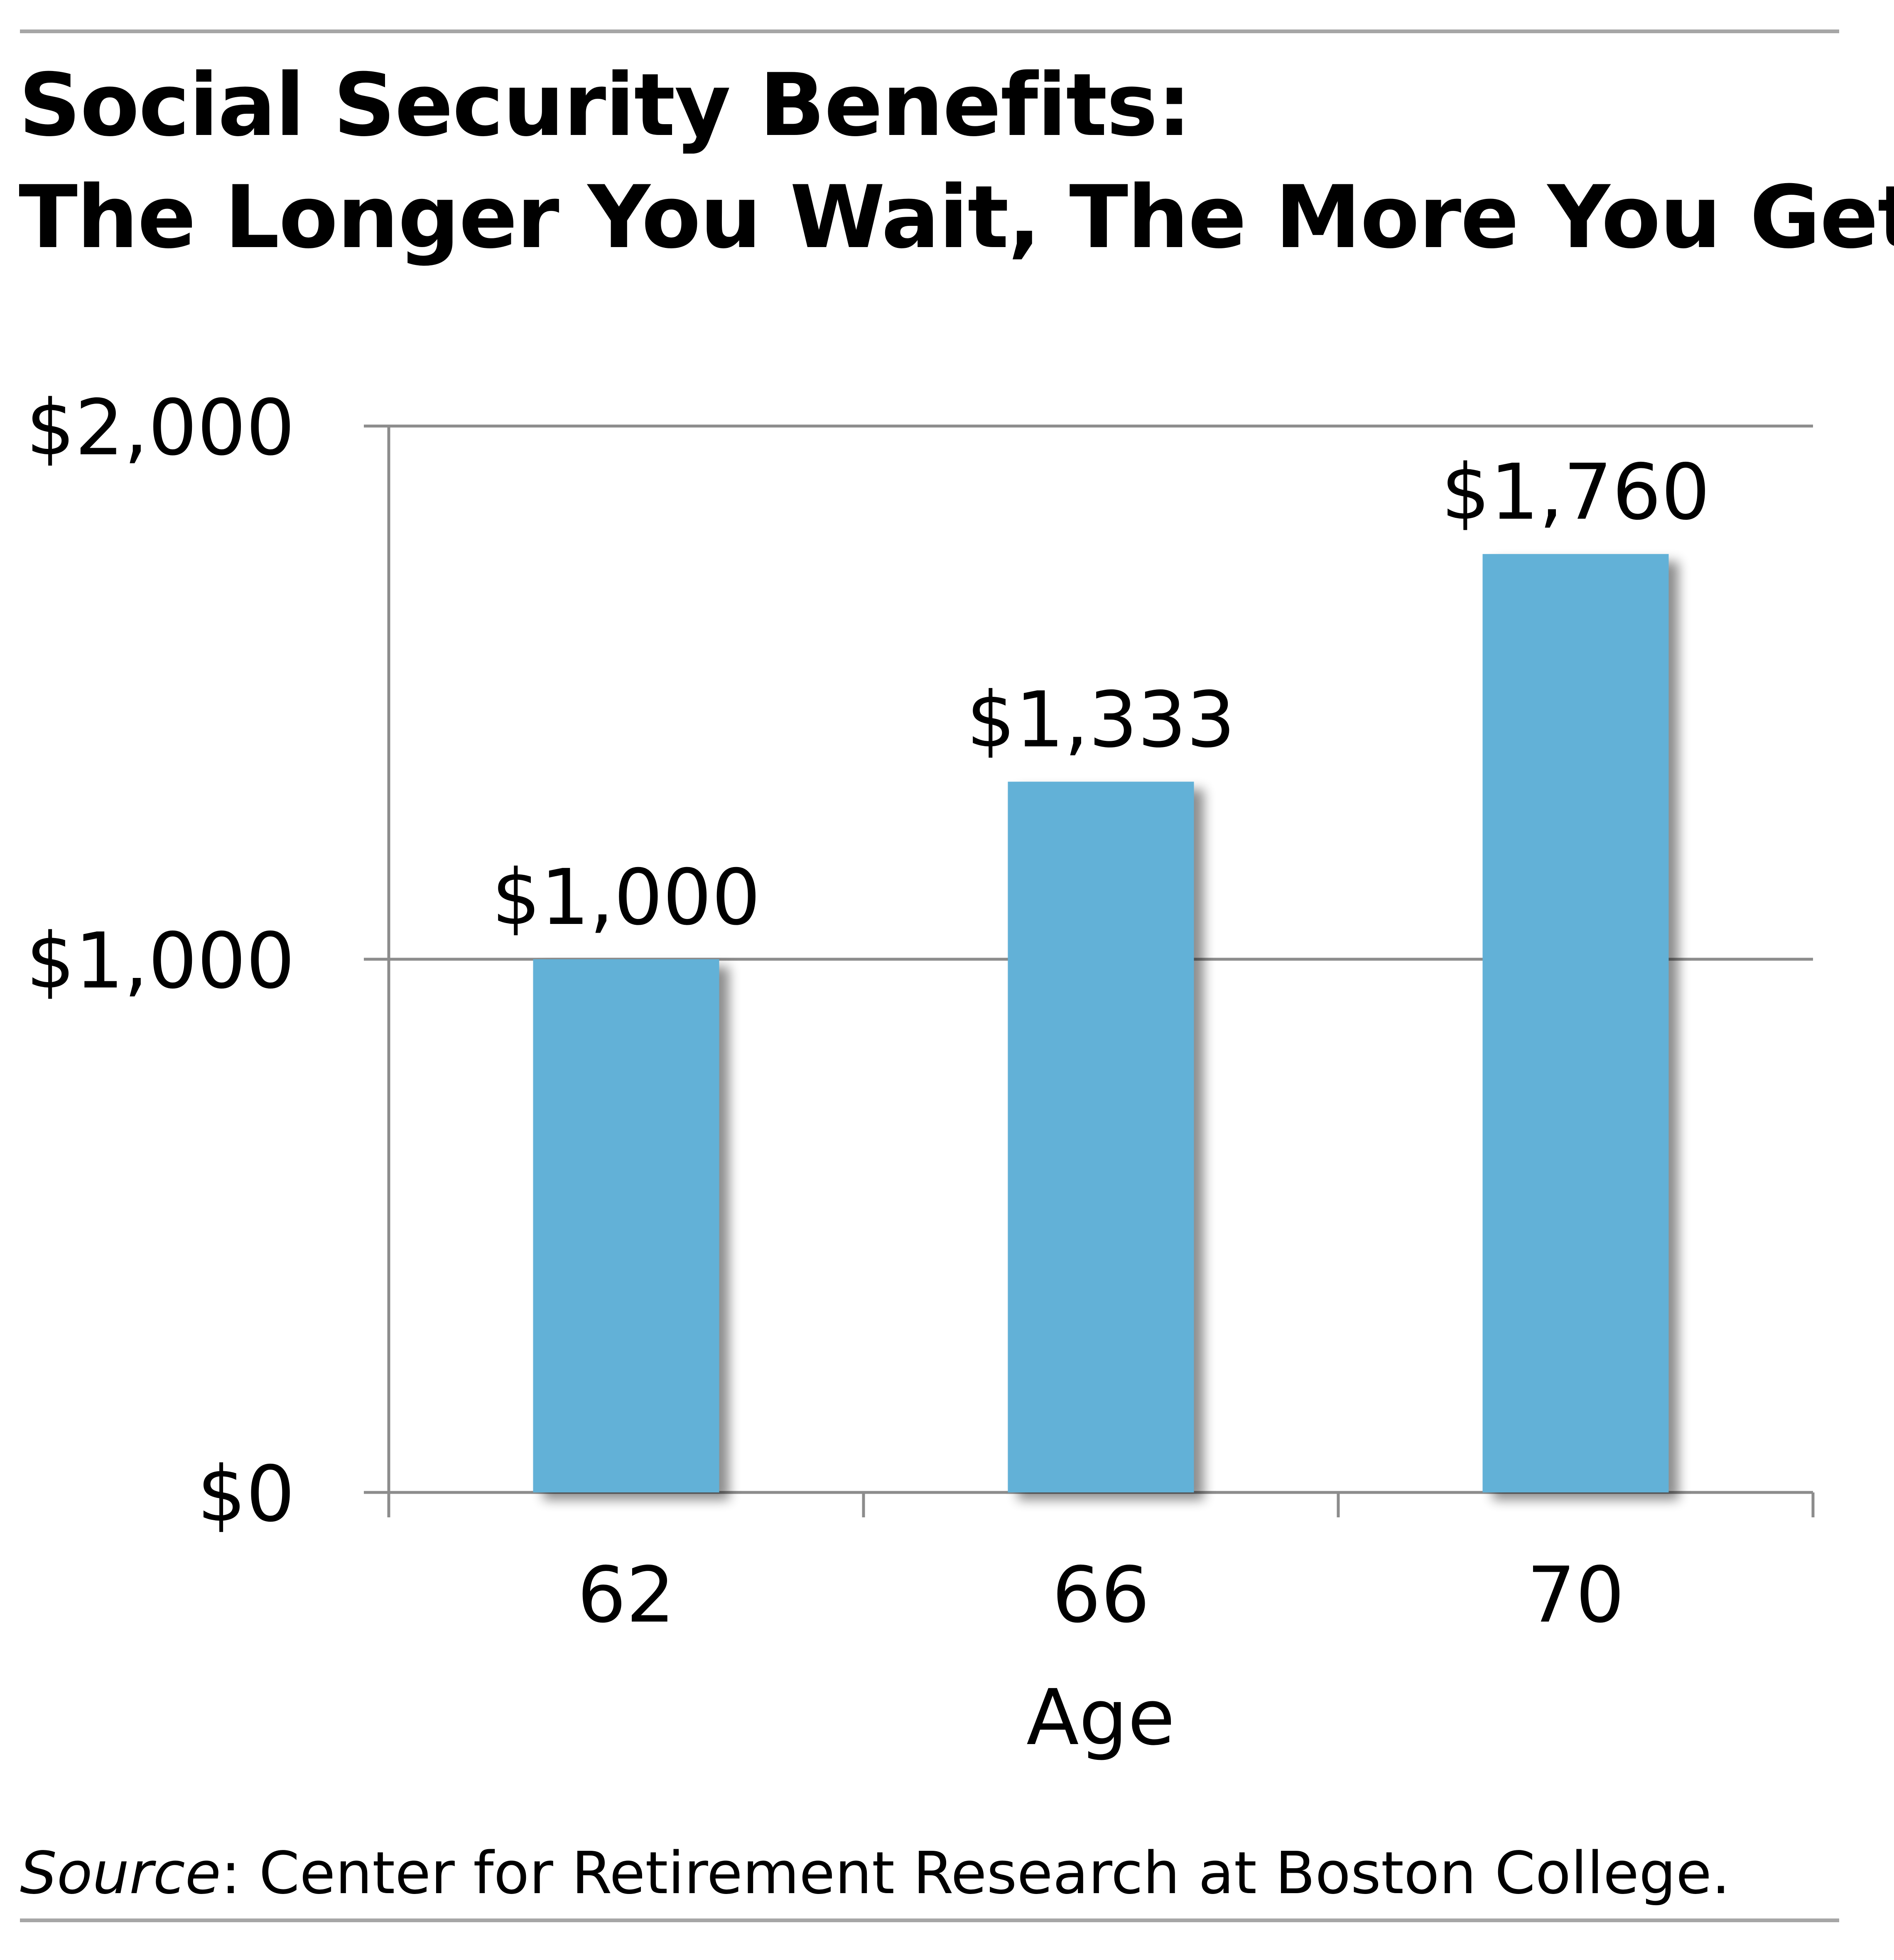 Image resolution: width=1894 pixels, height=1960 pixels. Describe the element at coordinates (246, 1494) in the screenshot. I see `y-tick-label: $0` at that location.